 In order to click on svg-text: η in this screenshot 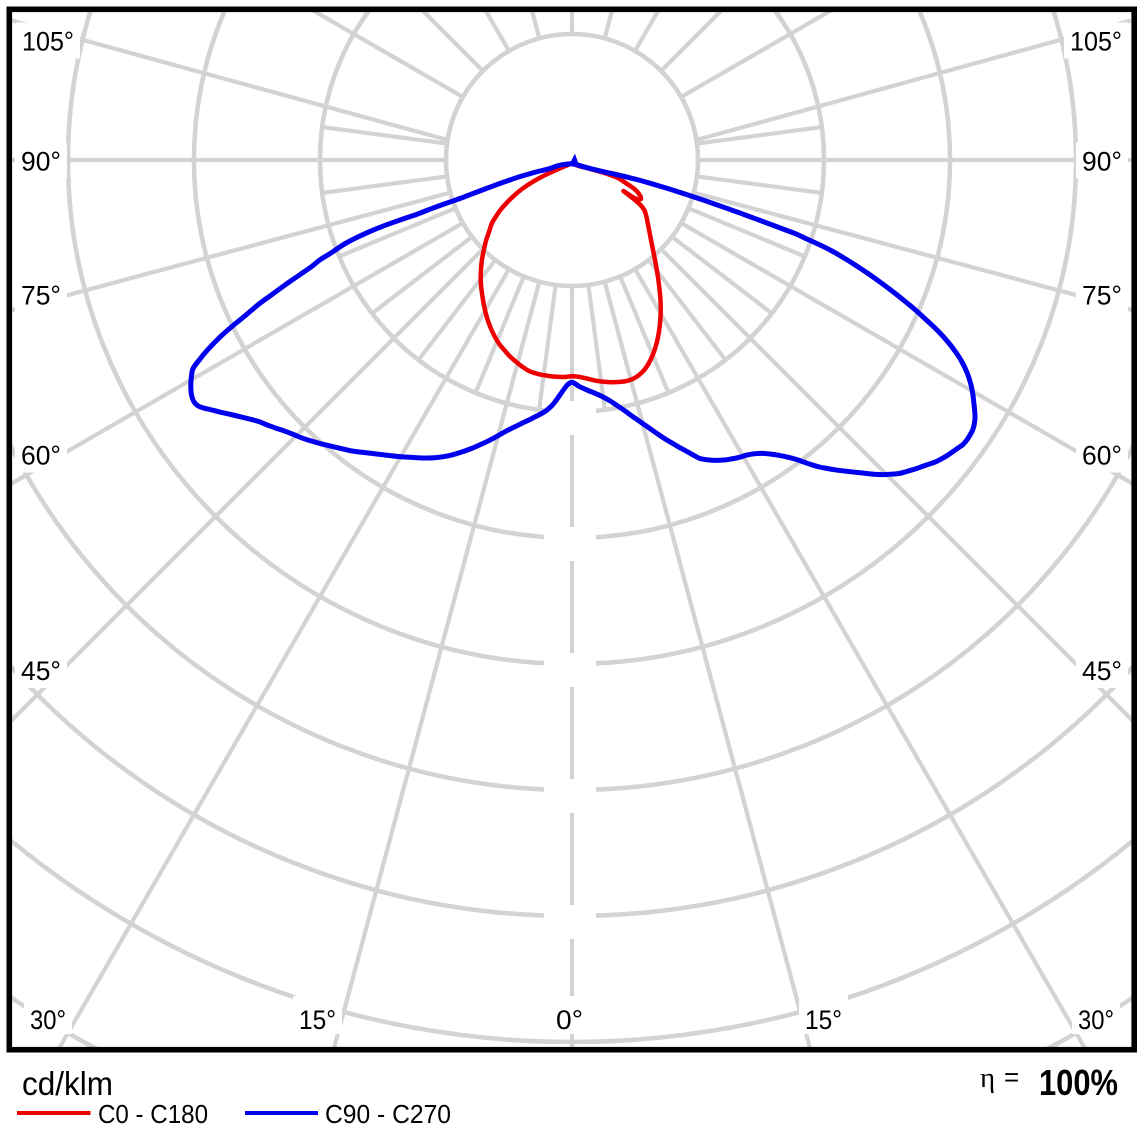, I will do `click(987, 1078)`.